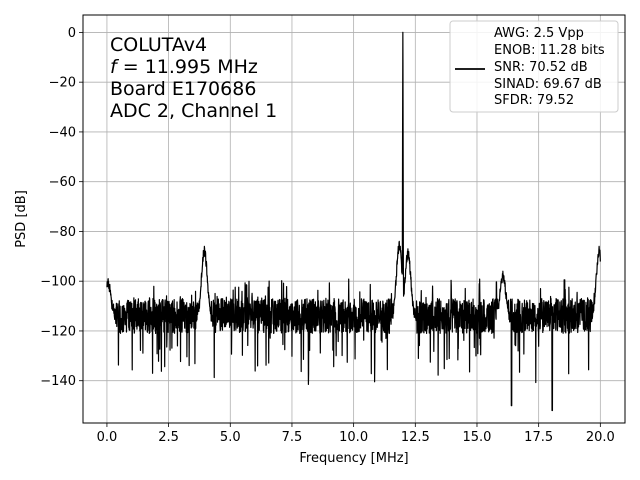 This screenshot has height=480, width=640. I want to click on y-axis-label: PSD [dB], so click(21, 219).